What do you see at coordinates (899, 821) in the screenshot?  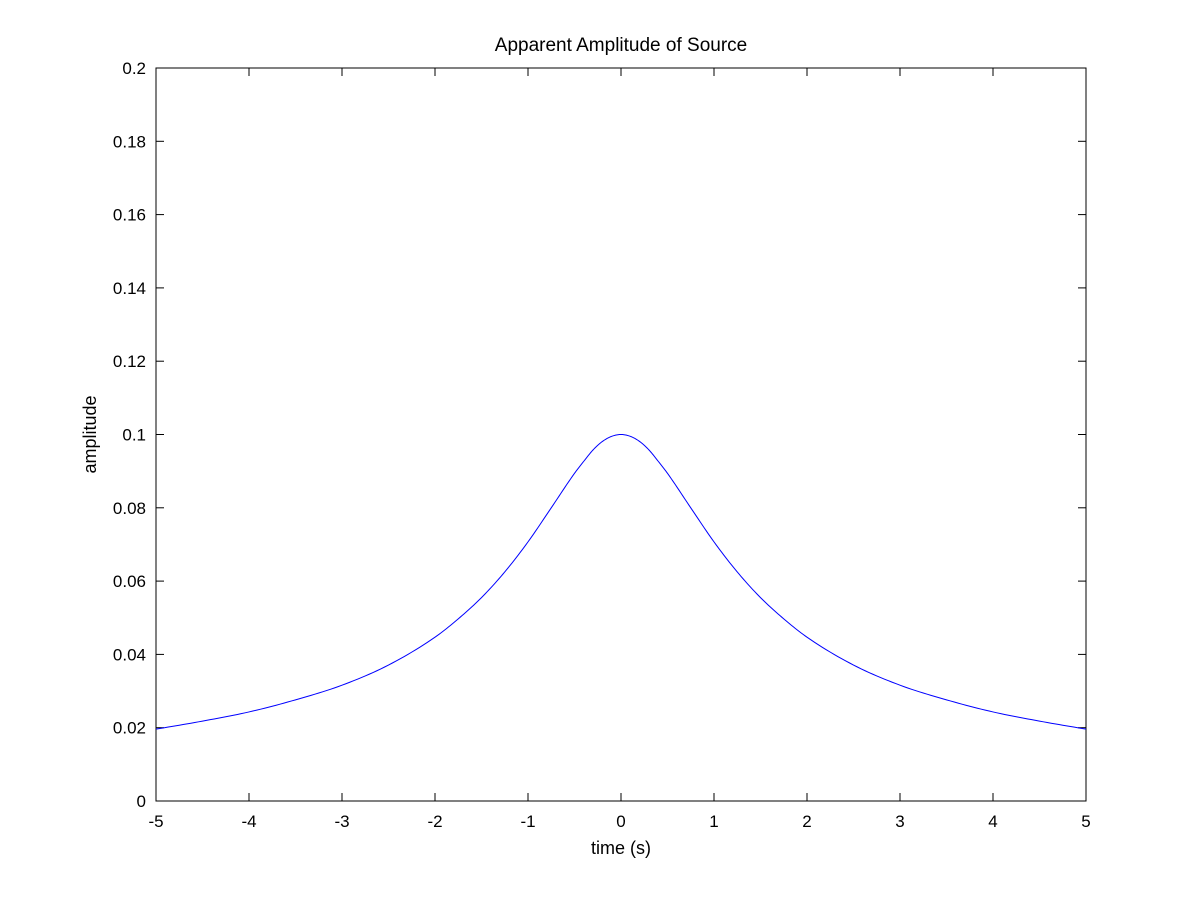 I see `x-tick-label: 3` at bounding box center [899, 821].